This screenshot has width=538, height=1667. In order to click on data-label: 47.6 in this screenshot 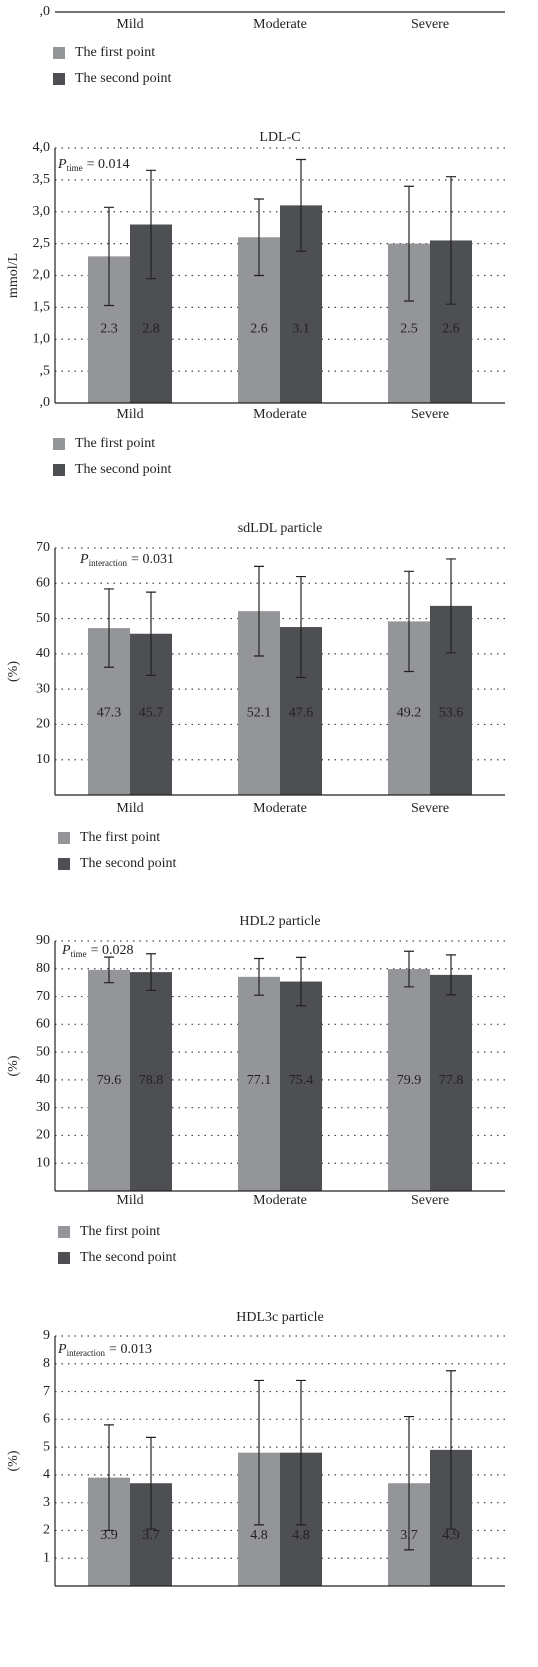, I will do `click(301, 713)`.